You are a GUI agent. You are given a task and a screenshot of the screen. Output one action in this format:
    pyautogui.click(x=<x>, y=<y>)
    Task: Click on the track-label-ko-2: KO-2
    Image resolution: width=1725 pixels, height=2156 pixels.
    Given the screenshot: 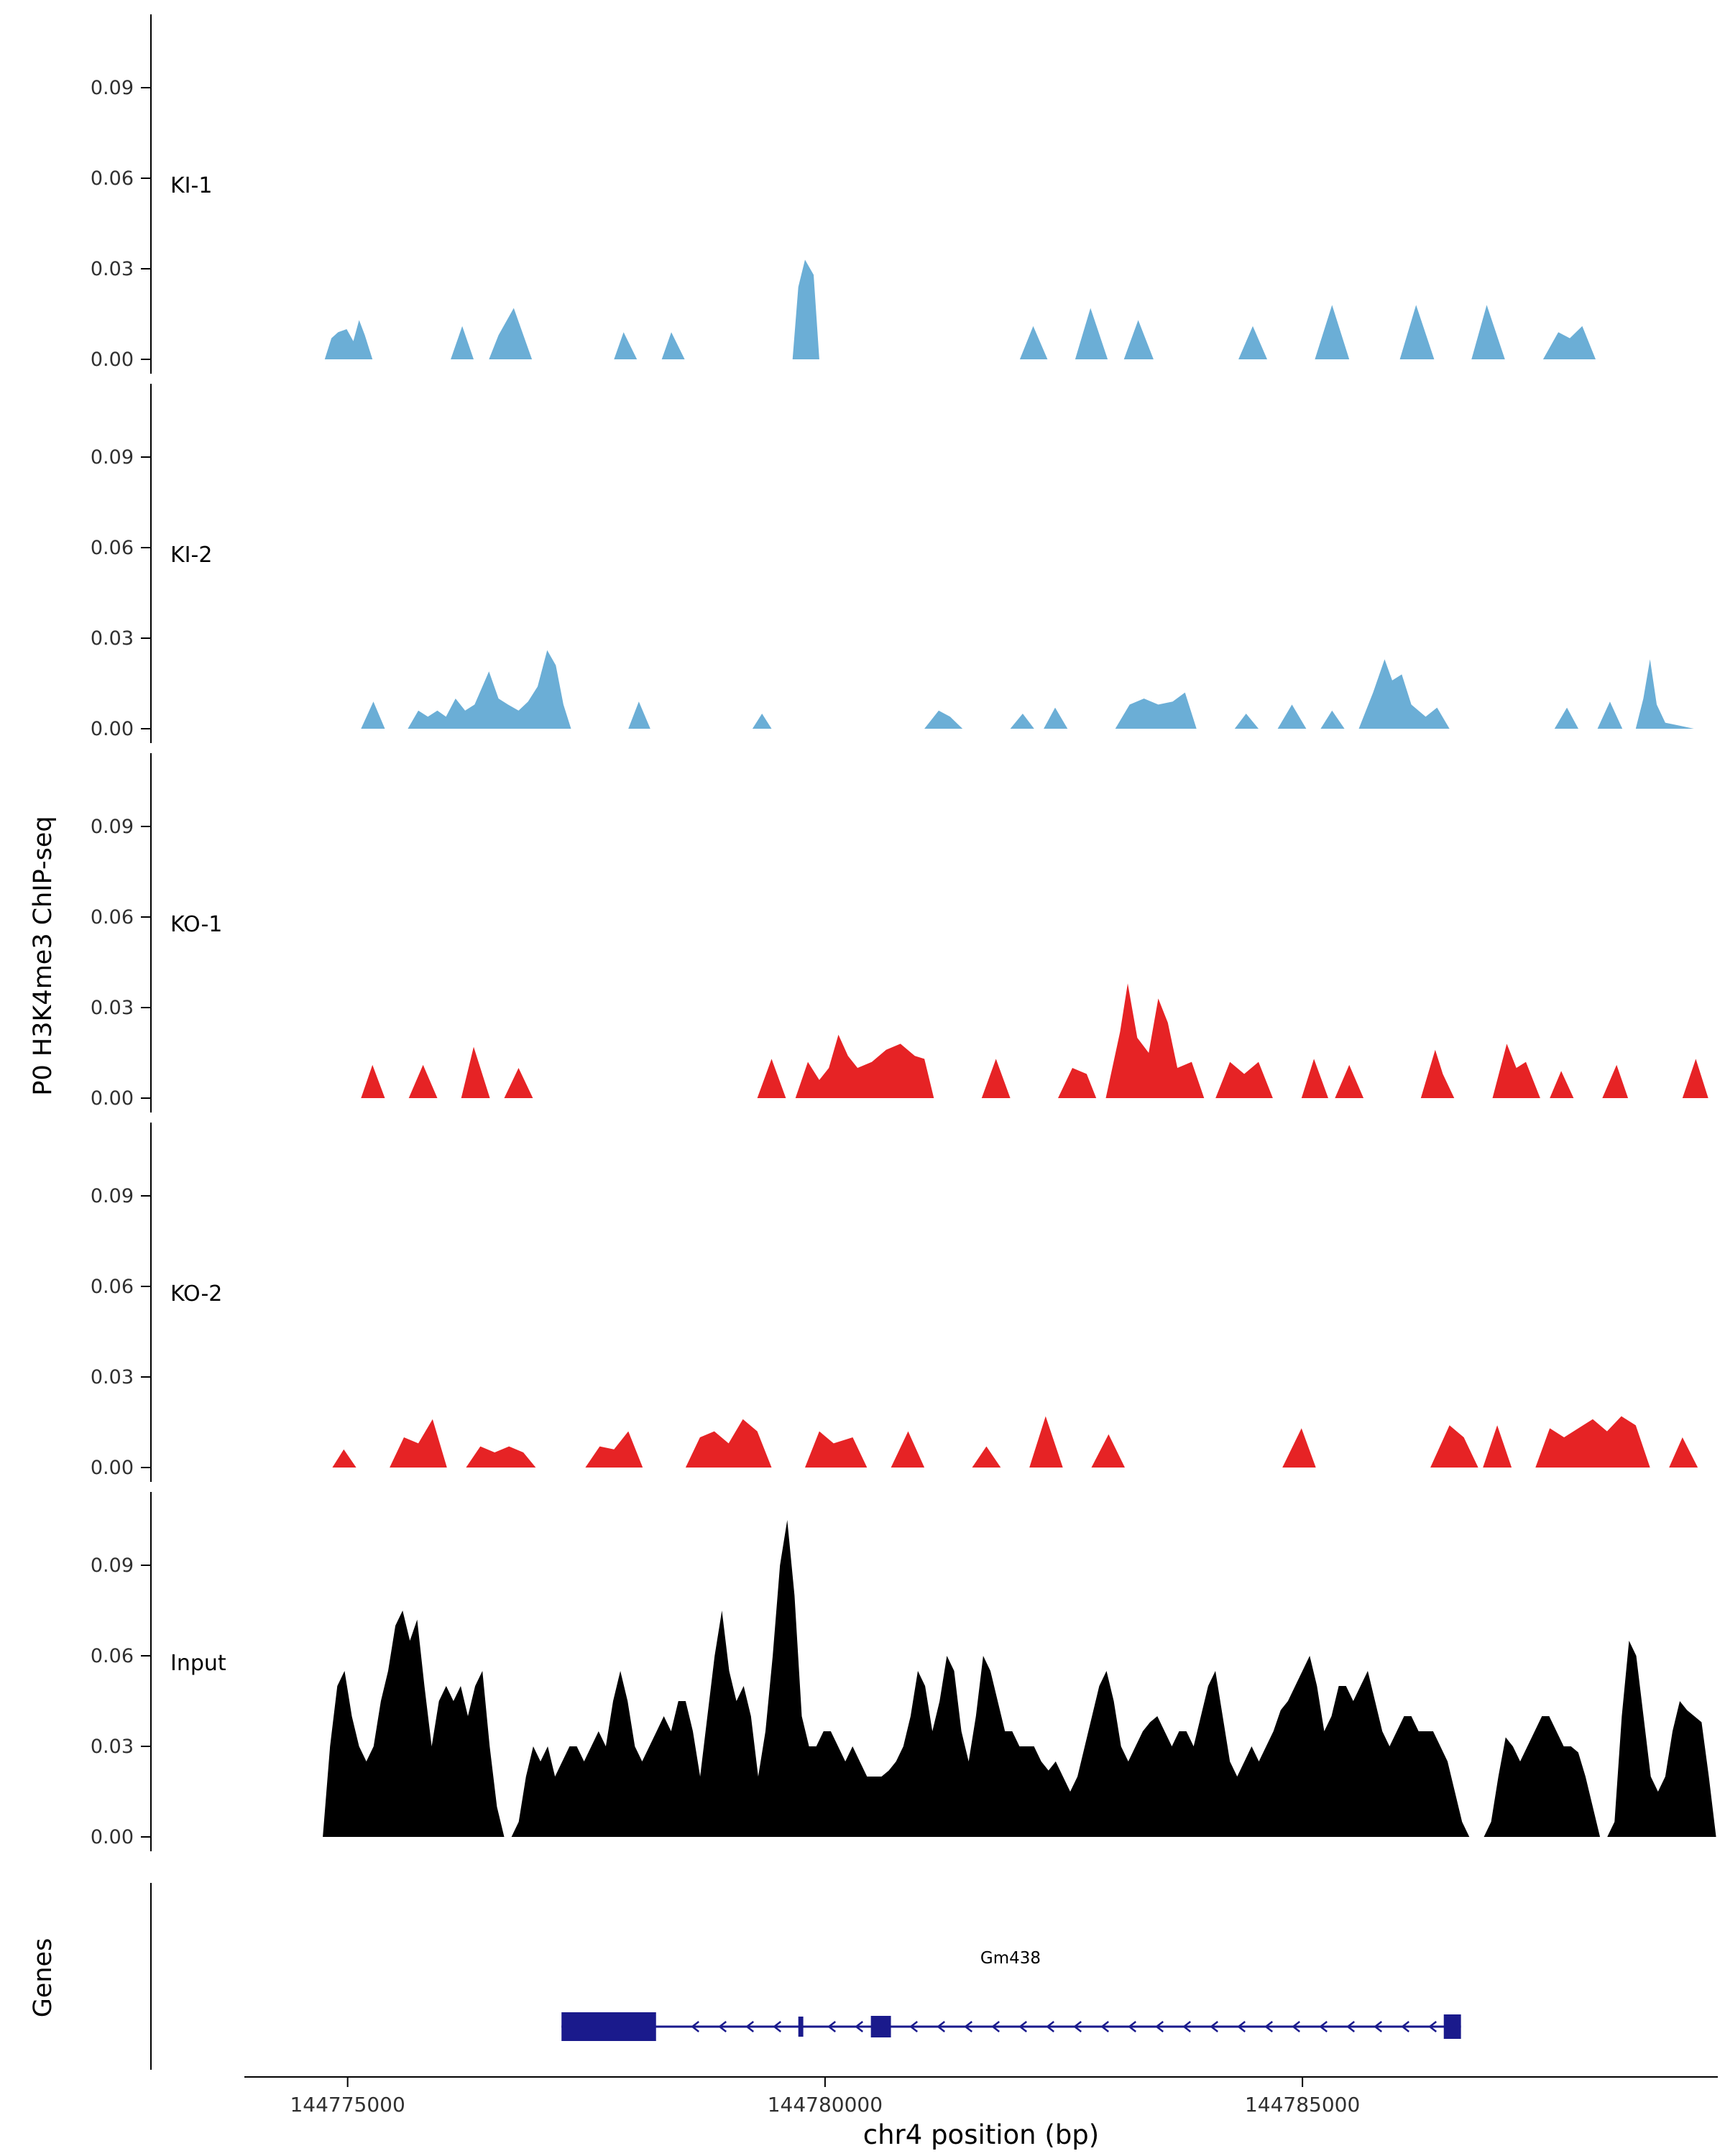 What is the action you would take?
    pyautogui.click(x=196, y=1294)
    